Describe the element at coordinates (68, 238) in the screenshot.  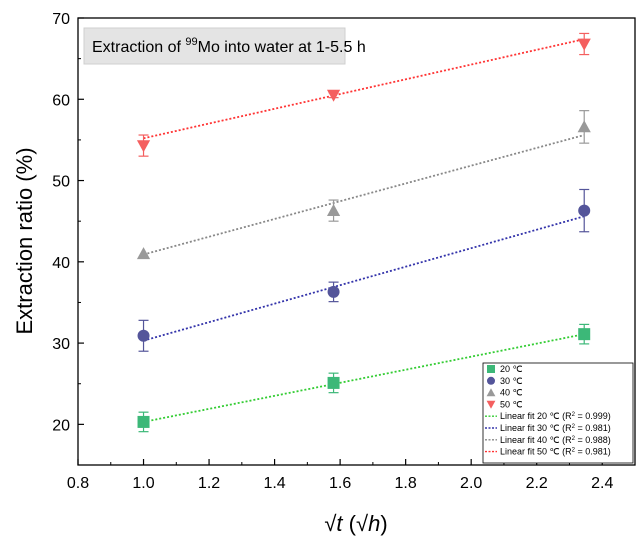
I see `y-axis: 20 30 40 50 60 70` at that location.